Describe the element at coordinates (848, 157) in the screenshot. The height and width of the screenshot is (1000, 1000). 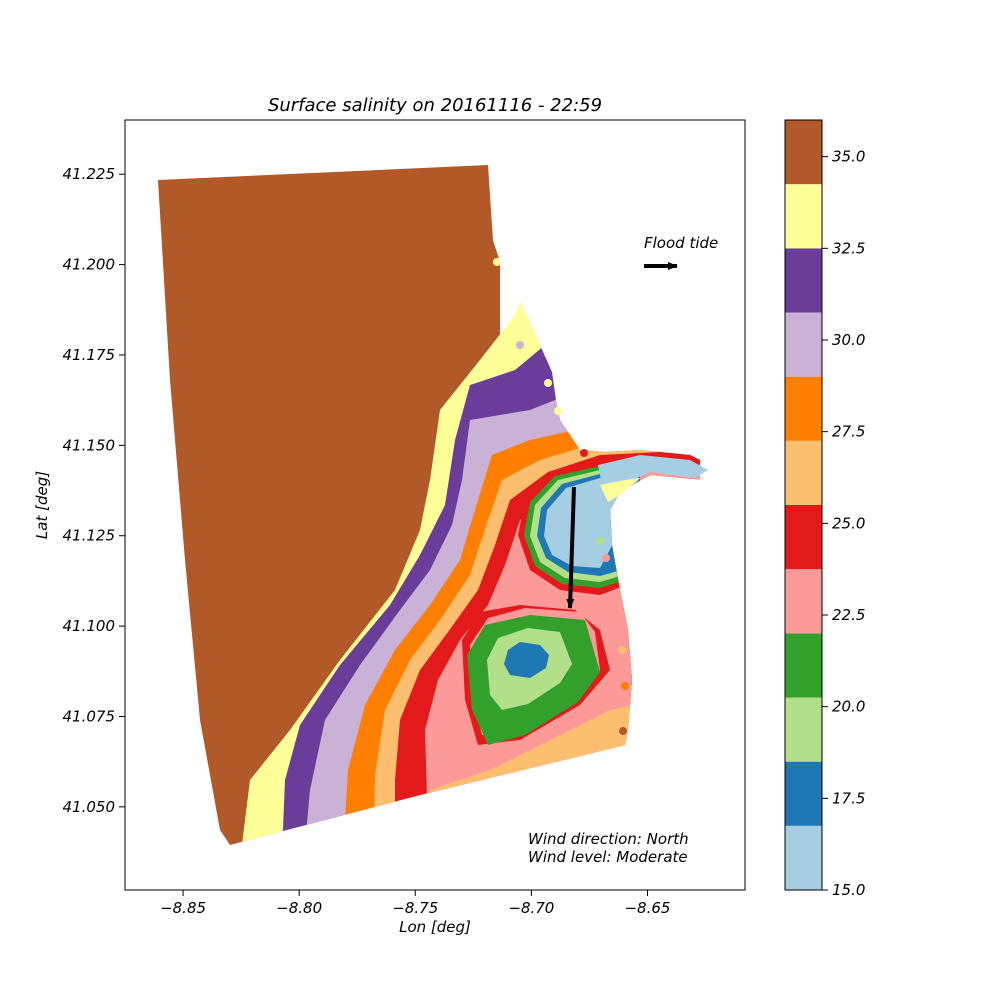
I see `colorbar-tick-label: 35.0` at that location.